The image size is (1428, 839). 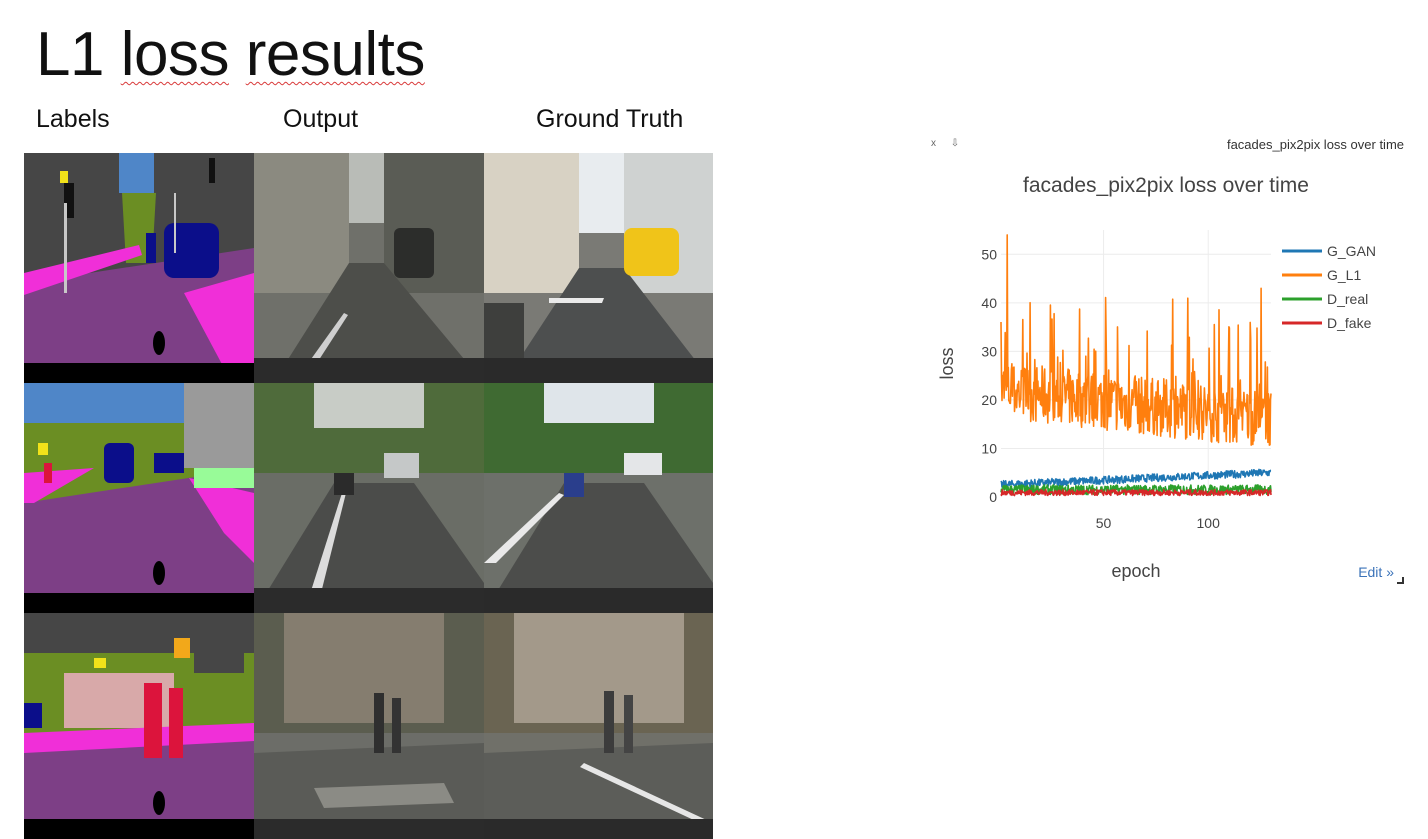 What do you see at coordinates (1209, 523) in the screenshot?
I see `x-tick-label: 100` at bounding box center [1209, 523].